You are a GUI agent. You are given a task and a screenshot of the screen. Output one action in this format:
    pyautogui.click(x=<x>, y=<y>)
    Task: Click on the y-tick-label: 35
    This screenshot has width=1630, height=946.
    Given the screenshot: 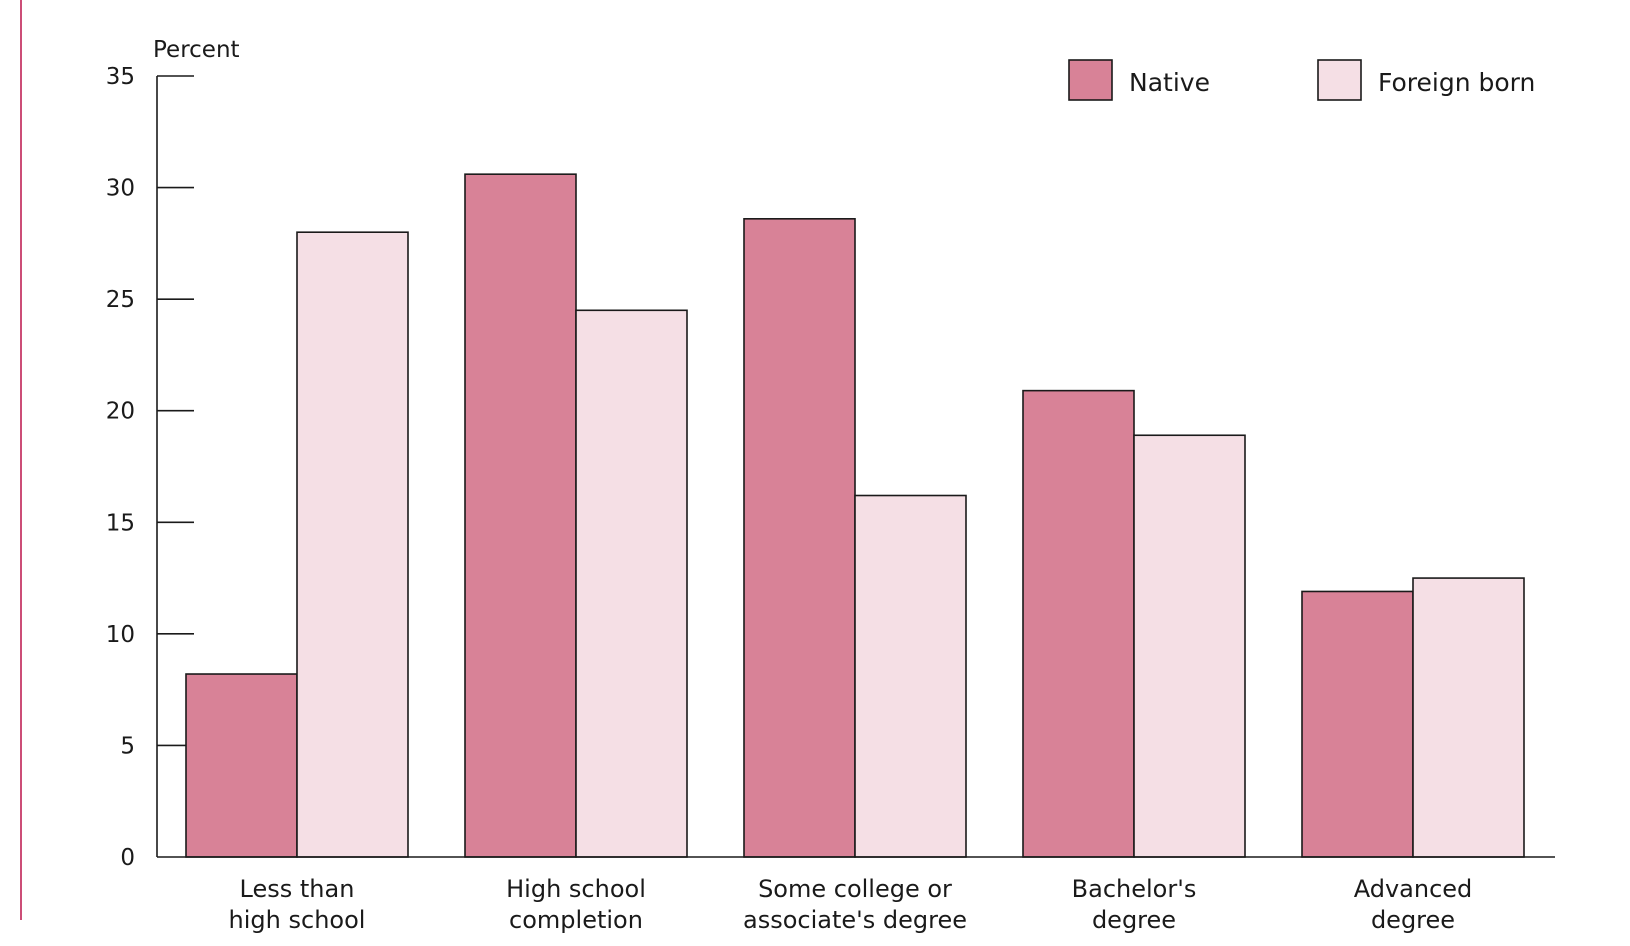 What is the action you would take?
    pyautogui.click(x=120, y=77)
    